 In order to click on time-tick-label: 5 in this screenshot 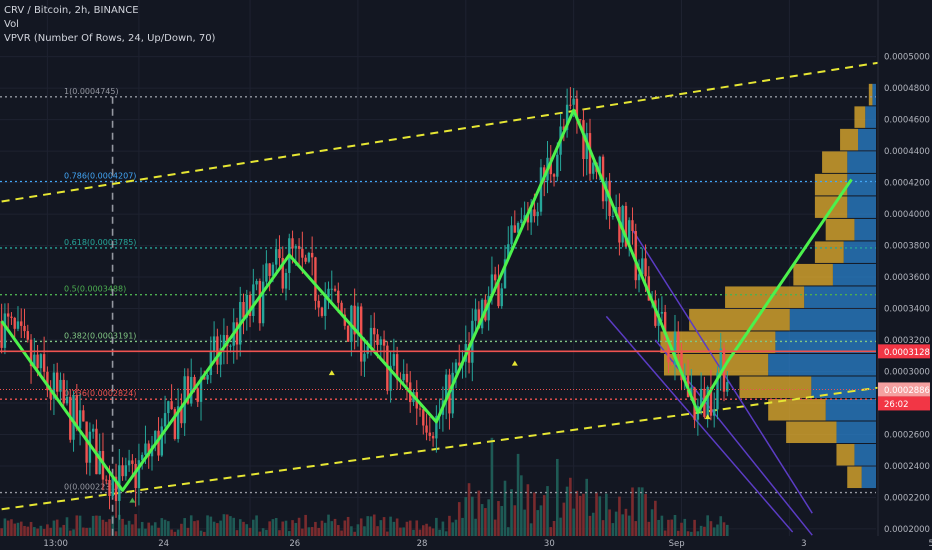, I will do `click(930, 544)`.